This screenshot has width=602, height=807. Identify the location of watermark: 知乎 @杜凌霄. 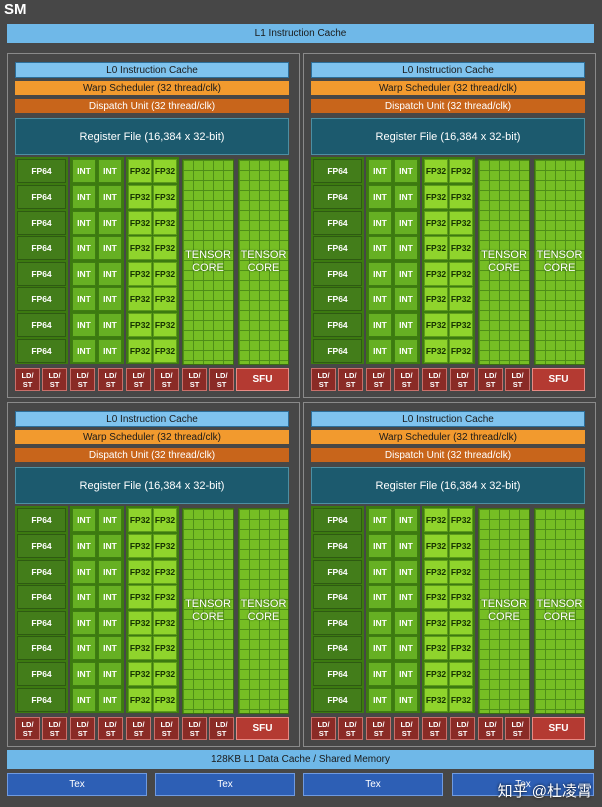
(544, 791).